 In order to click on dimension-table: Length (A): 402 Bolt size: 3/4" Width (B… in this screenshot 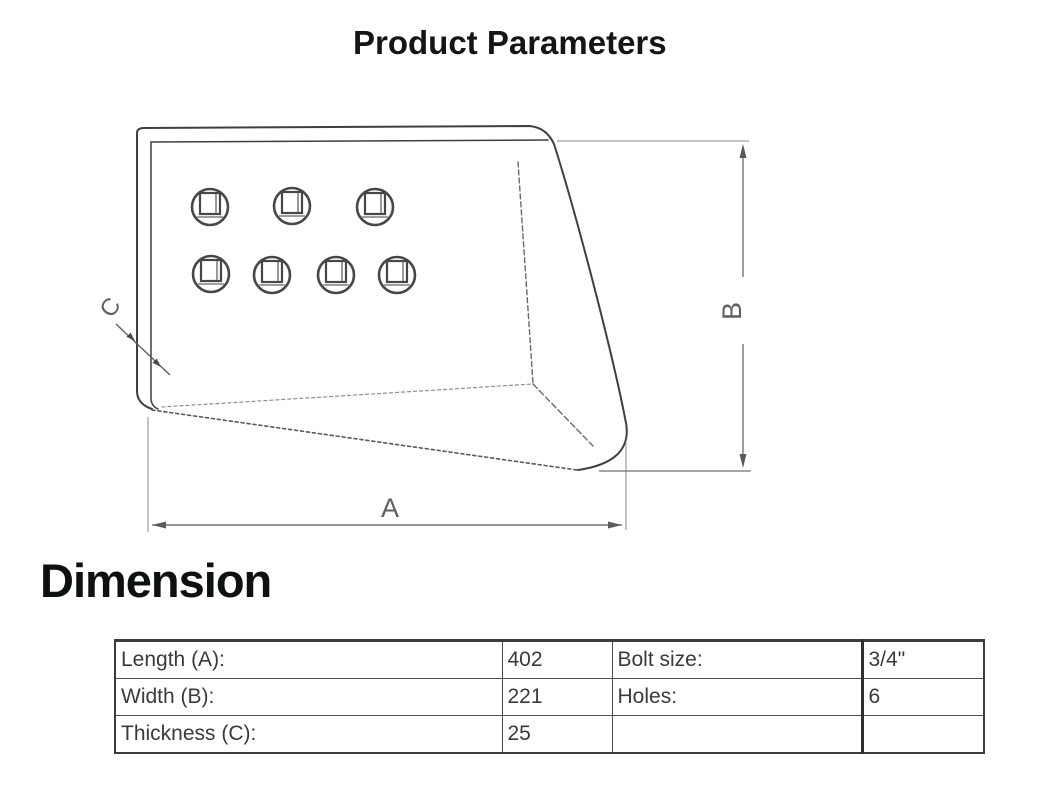, I will do `click(549, 696)`.